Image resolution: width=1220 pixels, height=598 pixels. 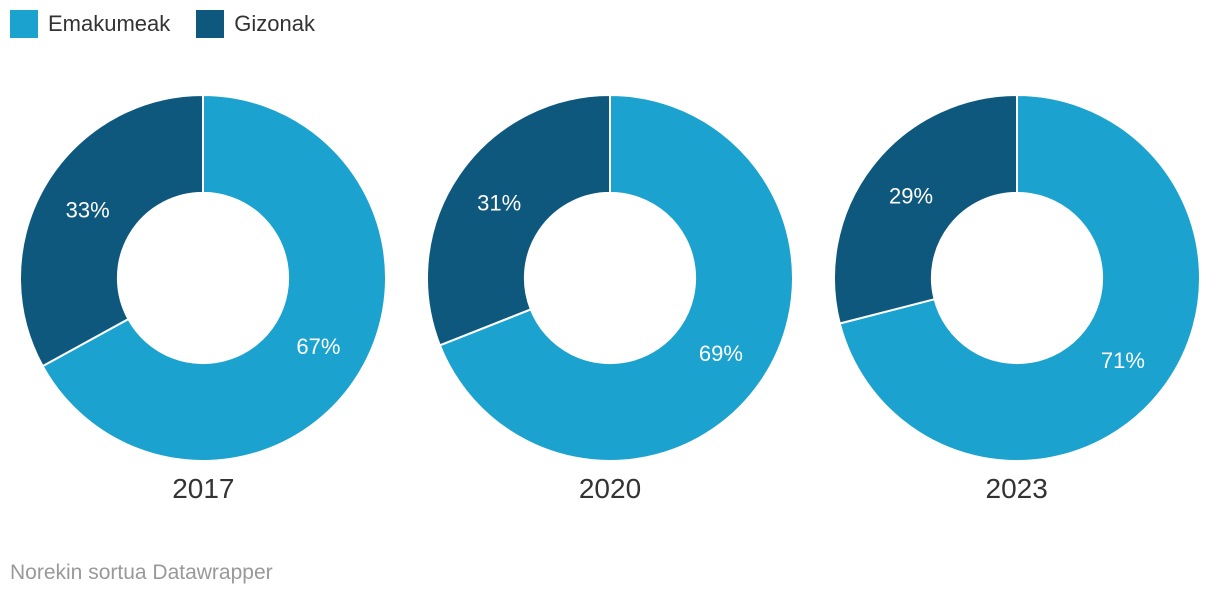 I want to click on datawrapper-link: Datawrapper, so click(x=212, y=572).